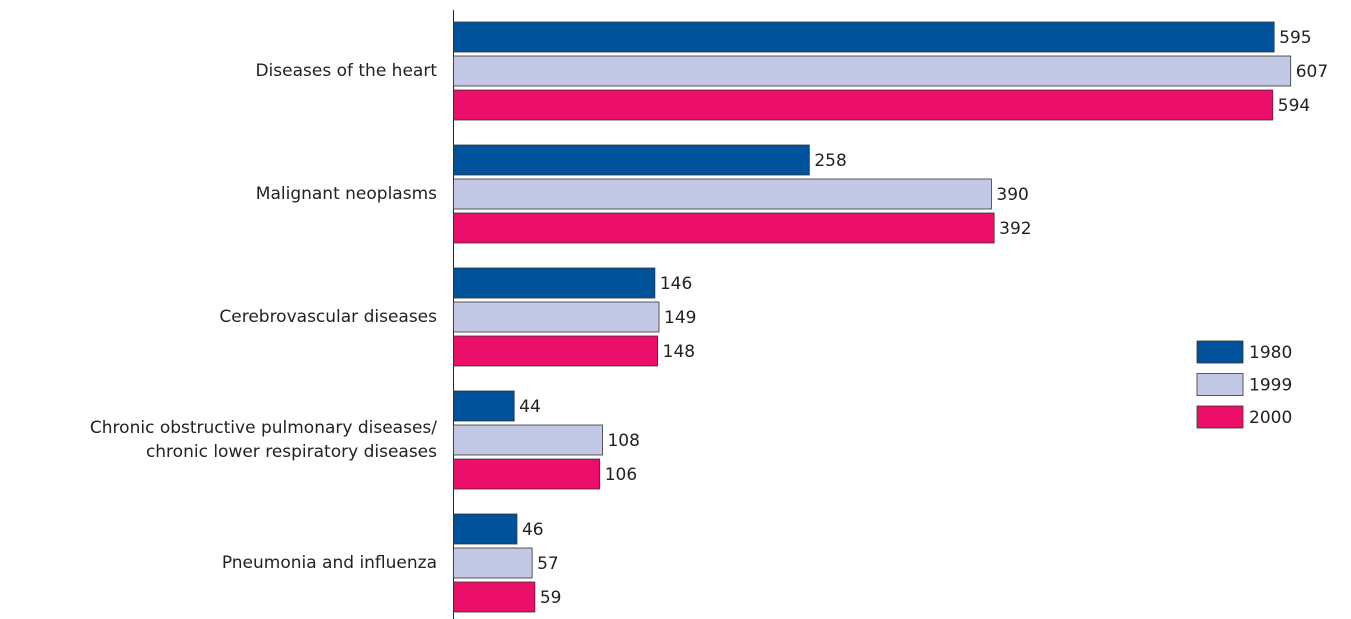  I want to click on category-label: Malignant neoplasms, so click(346, 194).